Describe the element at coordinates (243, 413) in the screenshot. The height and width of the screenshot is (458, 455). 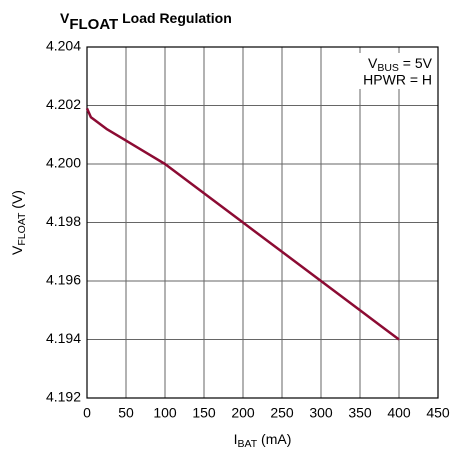
I see `x-tick-label: 200` at that location.